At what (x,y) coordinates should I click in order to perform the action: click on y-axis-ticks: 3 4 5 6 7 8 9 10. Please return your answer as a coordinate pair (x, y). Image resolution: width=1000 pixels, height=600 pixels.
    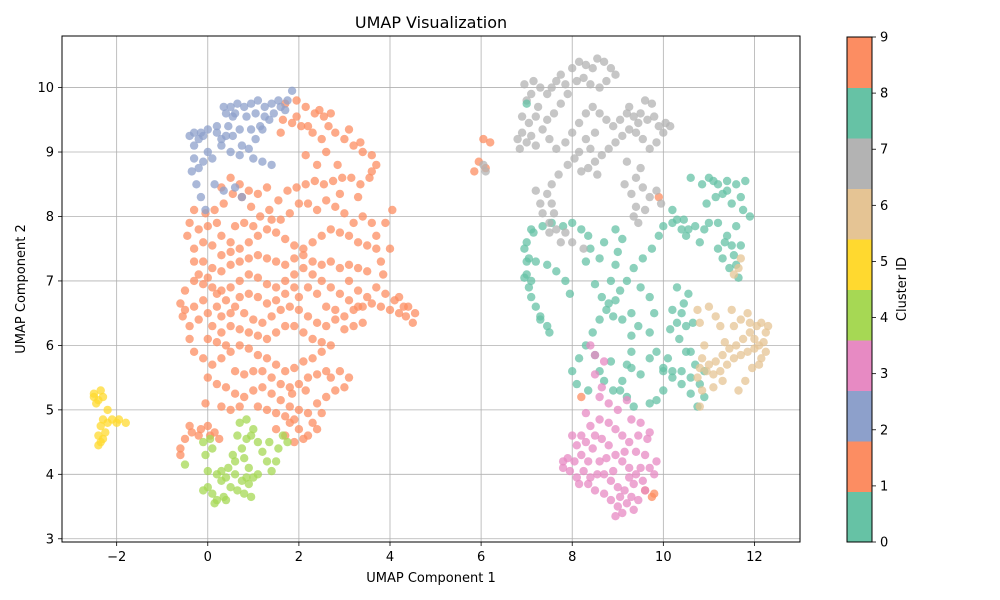
    Looking at the image, I should click on (49, 314).